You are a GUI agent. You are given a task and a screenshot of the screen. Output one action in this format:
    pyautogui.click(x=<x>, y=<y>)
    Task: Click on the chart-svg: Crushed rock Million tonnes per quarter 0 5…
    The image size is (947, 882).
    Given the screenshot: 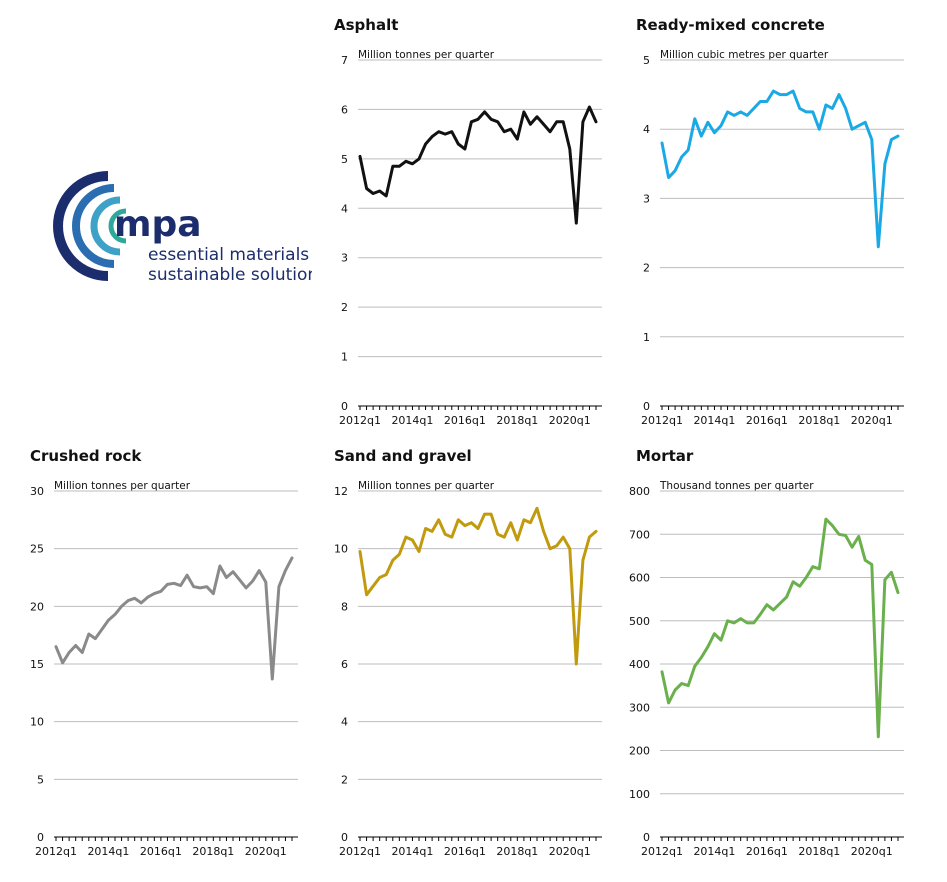 What is the action you would take?
    pyautogui.click(x=164, y=652)
    